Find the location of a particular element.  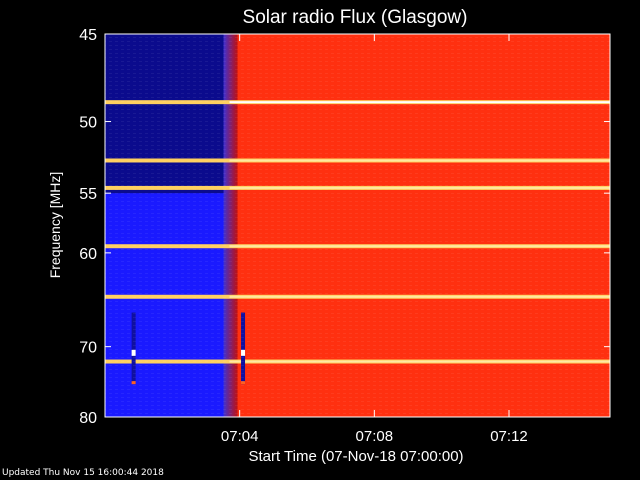

y-axis-label: Frequency [MHz] is located at coordinates (55, 225).